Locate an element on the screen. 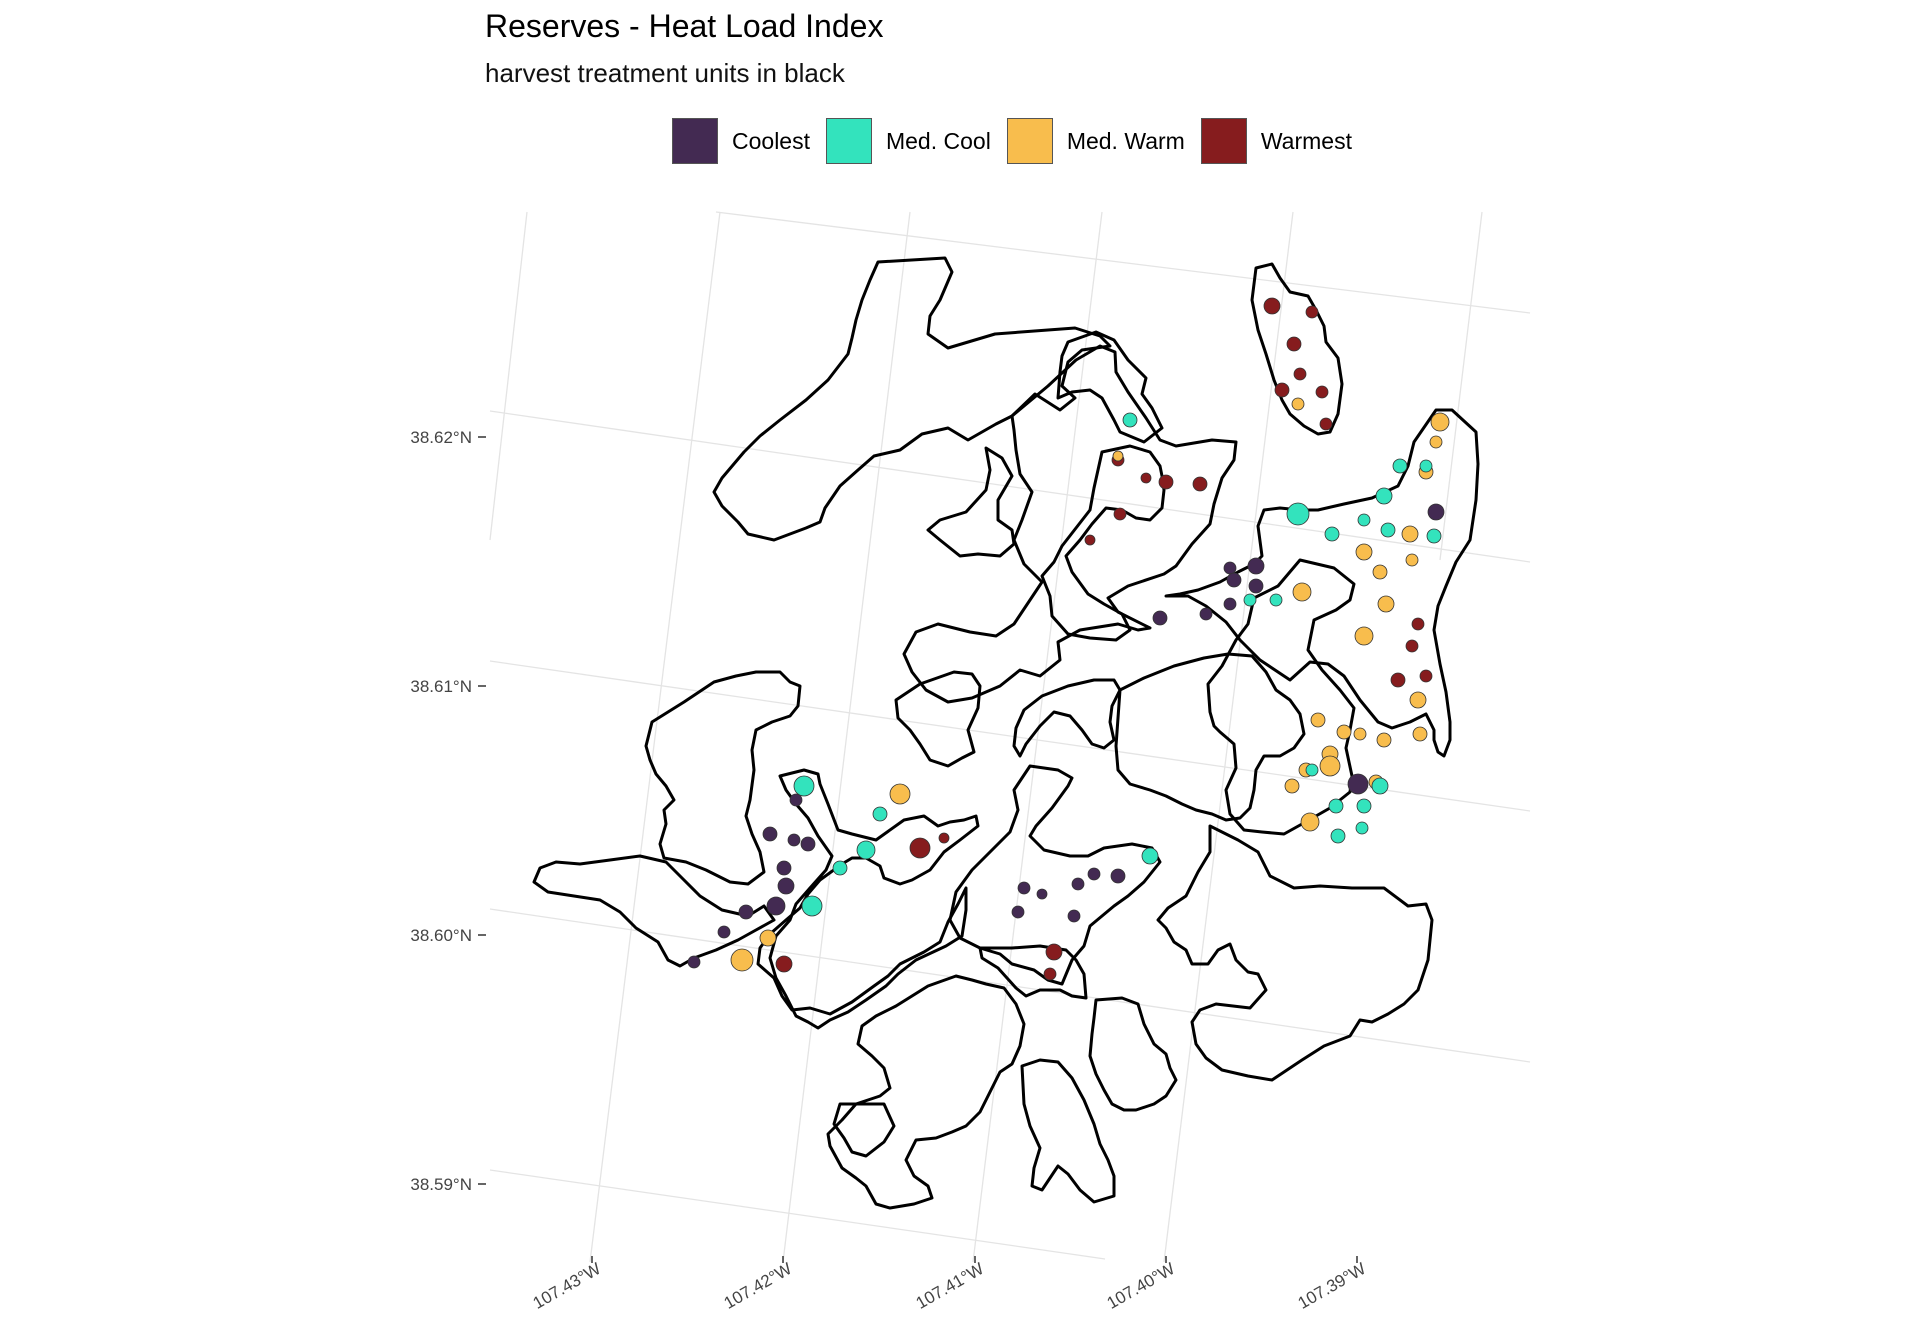  legend-swatch-med-cool is located at coordinates (848, 141).